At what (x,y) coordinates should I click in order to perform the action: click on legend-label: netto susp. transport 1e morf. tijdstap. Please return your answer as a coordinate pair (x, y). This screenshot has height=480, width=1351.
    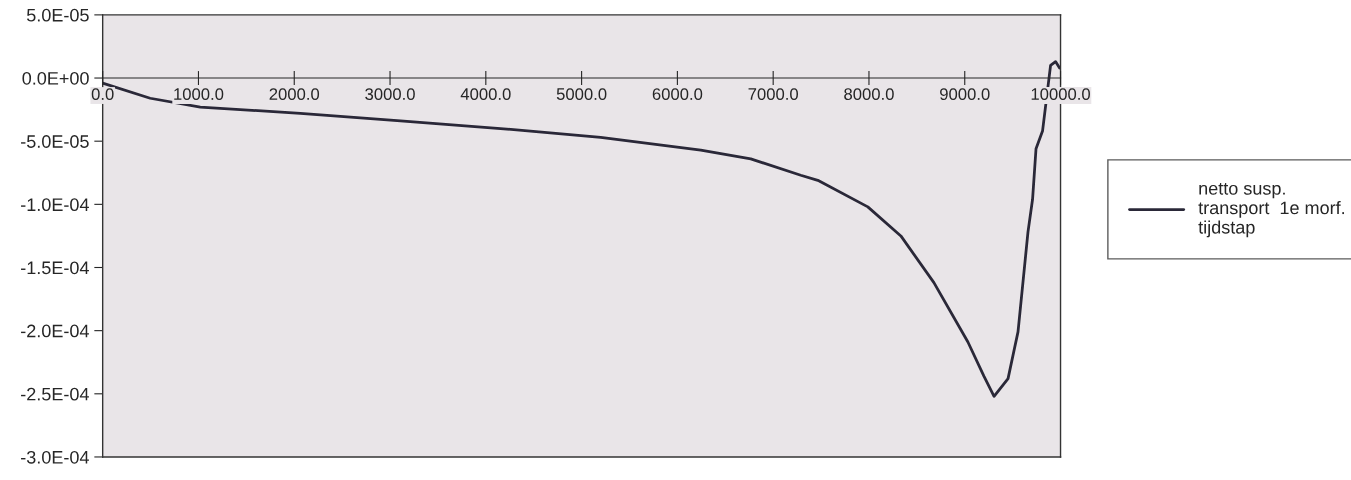
    Looking at the image, I should click on (1271, 210).